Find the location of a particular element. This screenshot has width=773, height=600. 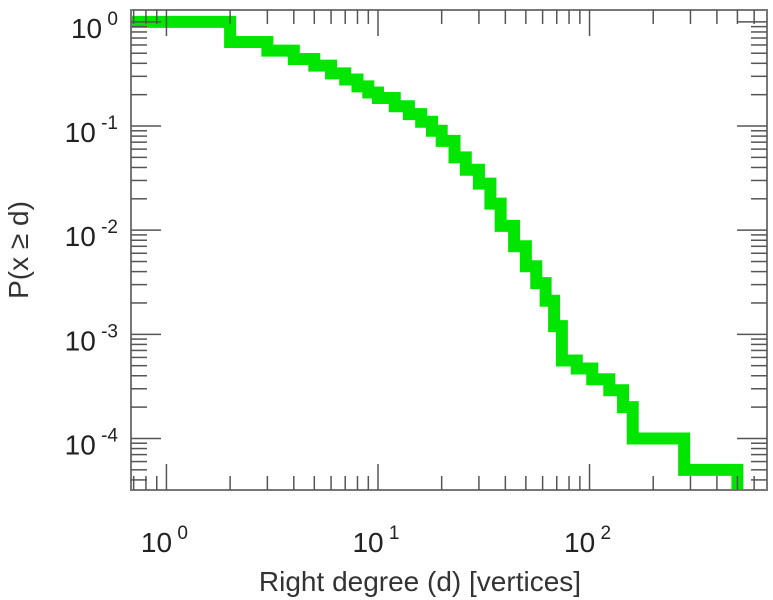

y-tick-label: 10 -2 is located at coordinates (91, 234).